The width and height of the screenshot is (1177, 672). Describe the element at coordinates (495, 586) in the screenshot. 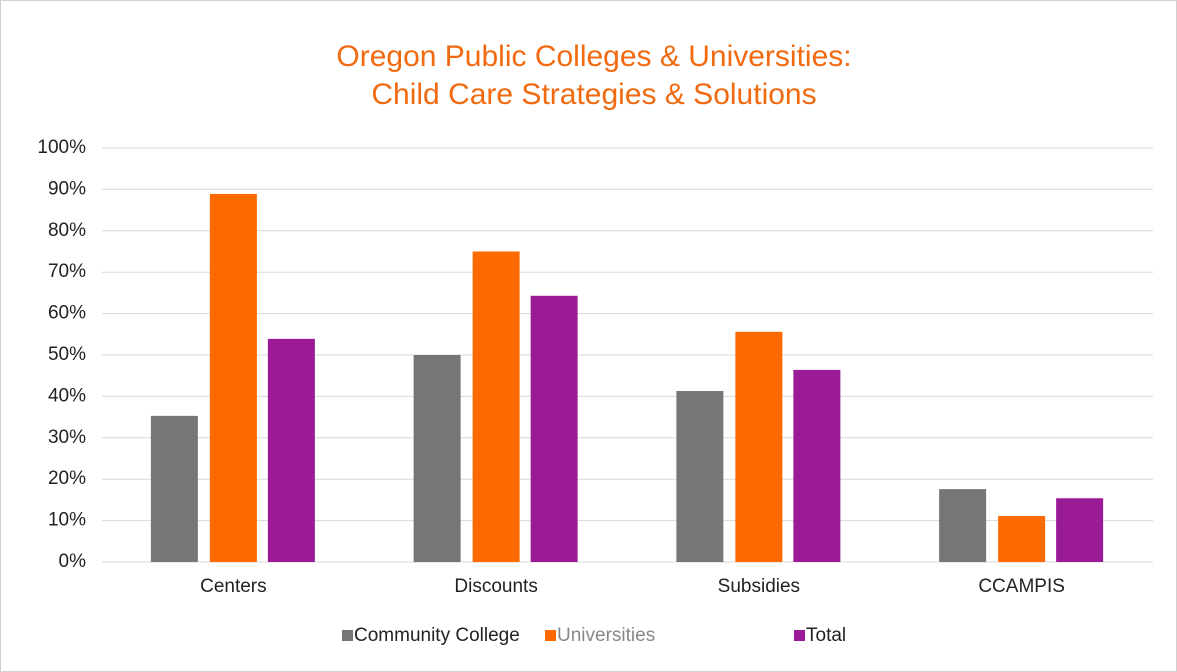

I see `x-tick-label: Discounts` at that location.